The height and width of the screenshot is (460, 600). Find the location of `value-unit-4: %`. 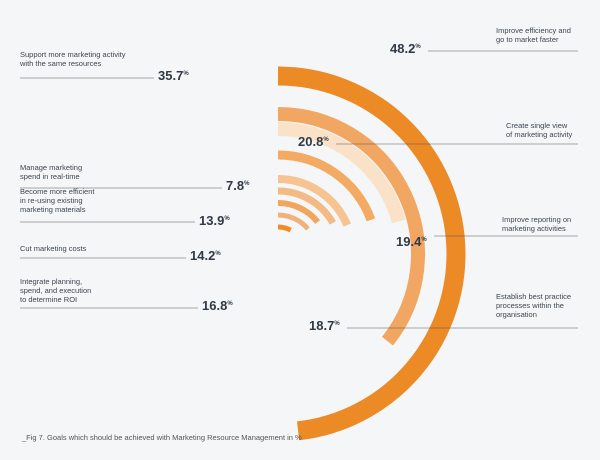

value-unit-4: % is located at coordinates (337, 324).